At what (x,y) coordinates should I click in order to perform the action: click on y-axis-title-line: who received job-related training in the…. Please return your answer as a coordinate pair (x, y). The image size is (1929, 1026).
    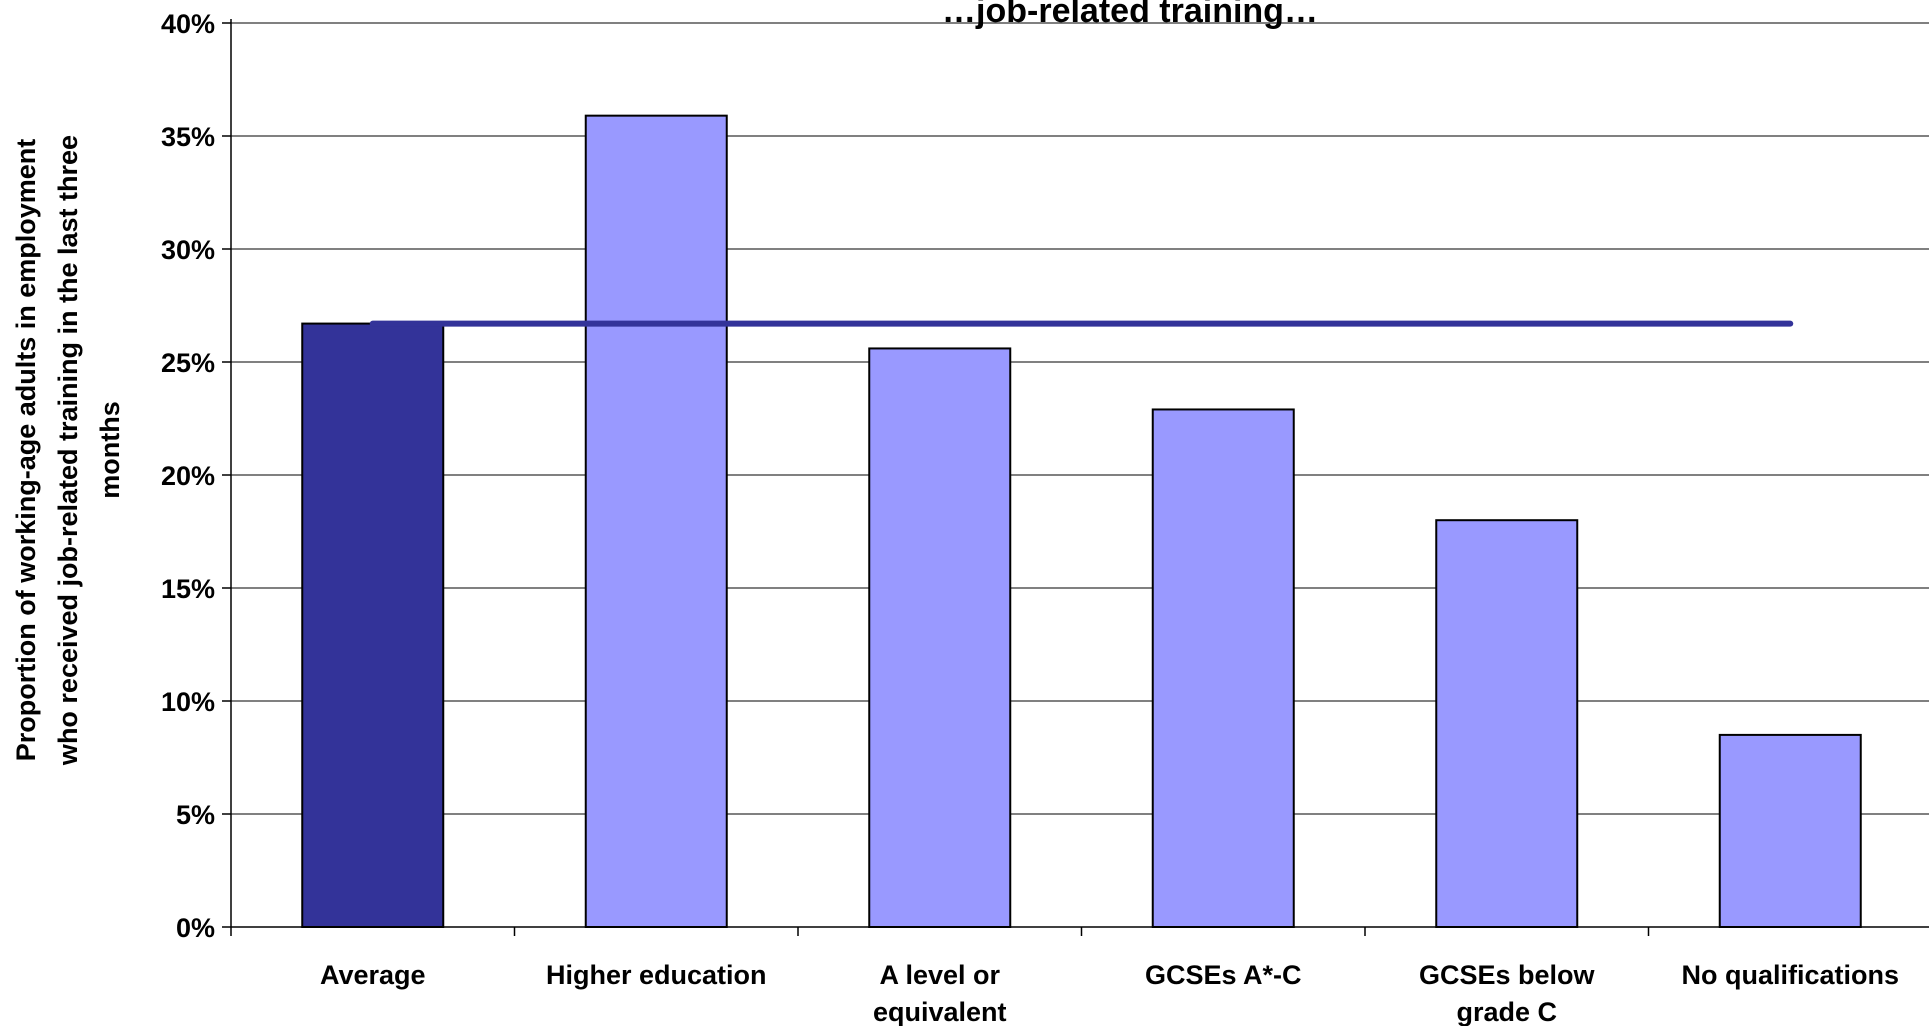
    Looking at the image, I should click on (68, 450).